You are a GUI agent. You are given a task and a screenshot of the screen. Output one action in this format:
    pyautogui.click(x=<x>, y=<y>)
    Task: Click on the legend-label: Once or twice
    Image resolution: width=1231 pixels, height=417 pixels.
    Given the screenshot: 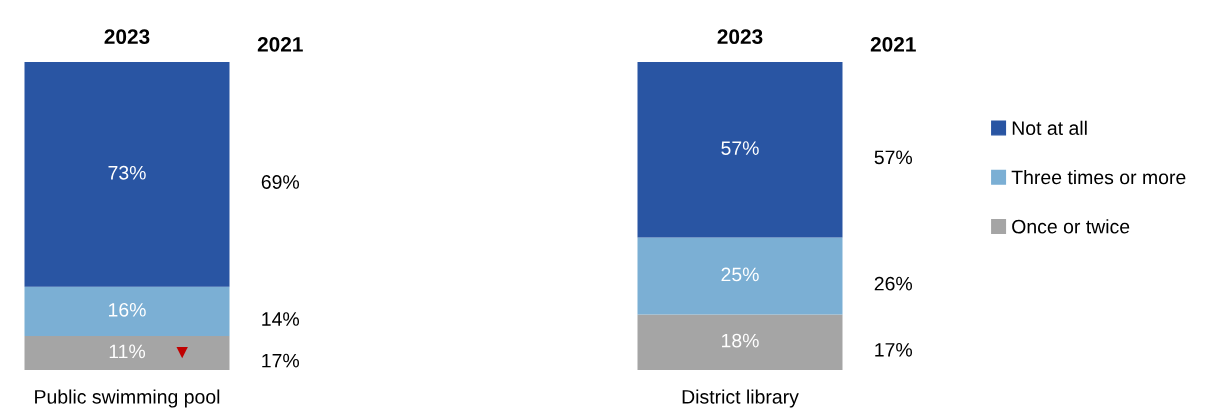 What is the action you would take?
    pyautogui.click(x=1071, y=226)
    